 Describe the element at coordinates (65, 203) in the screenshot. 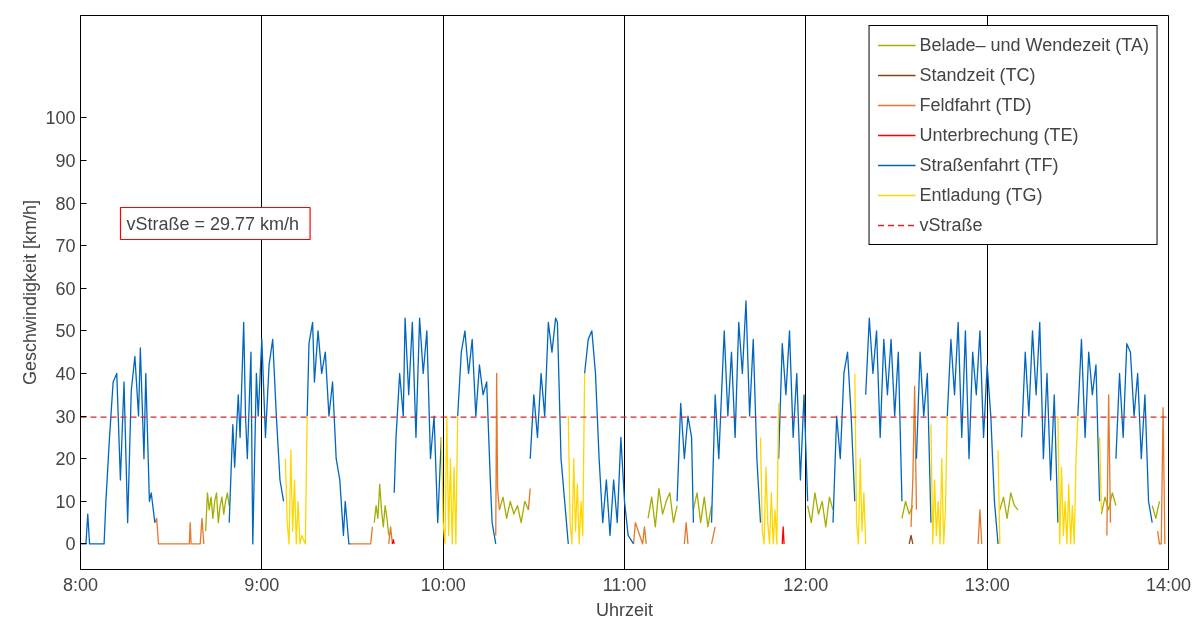

I see `y-tick-label: 80` at that location.